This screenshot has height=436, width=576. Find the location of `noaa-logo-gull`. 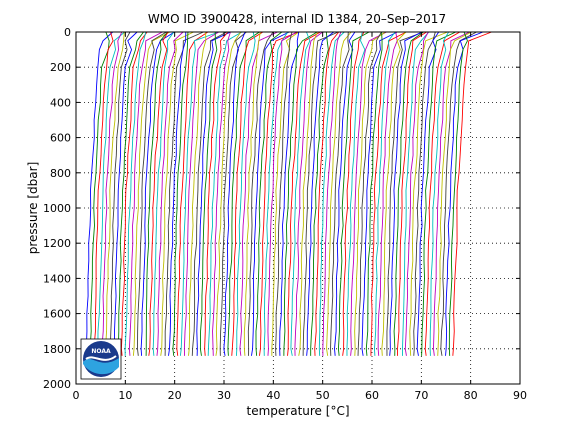

noaa-logo-gull is located at coordinates (101, 358).